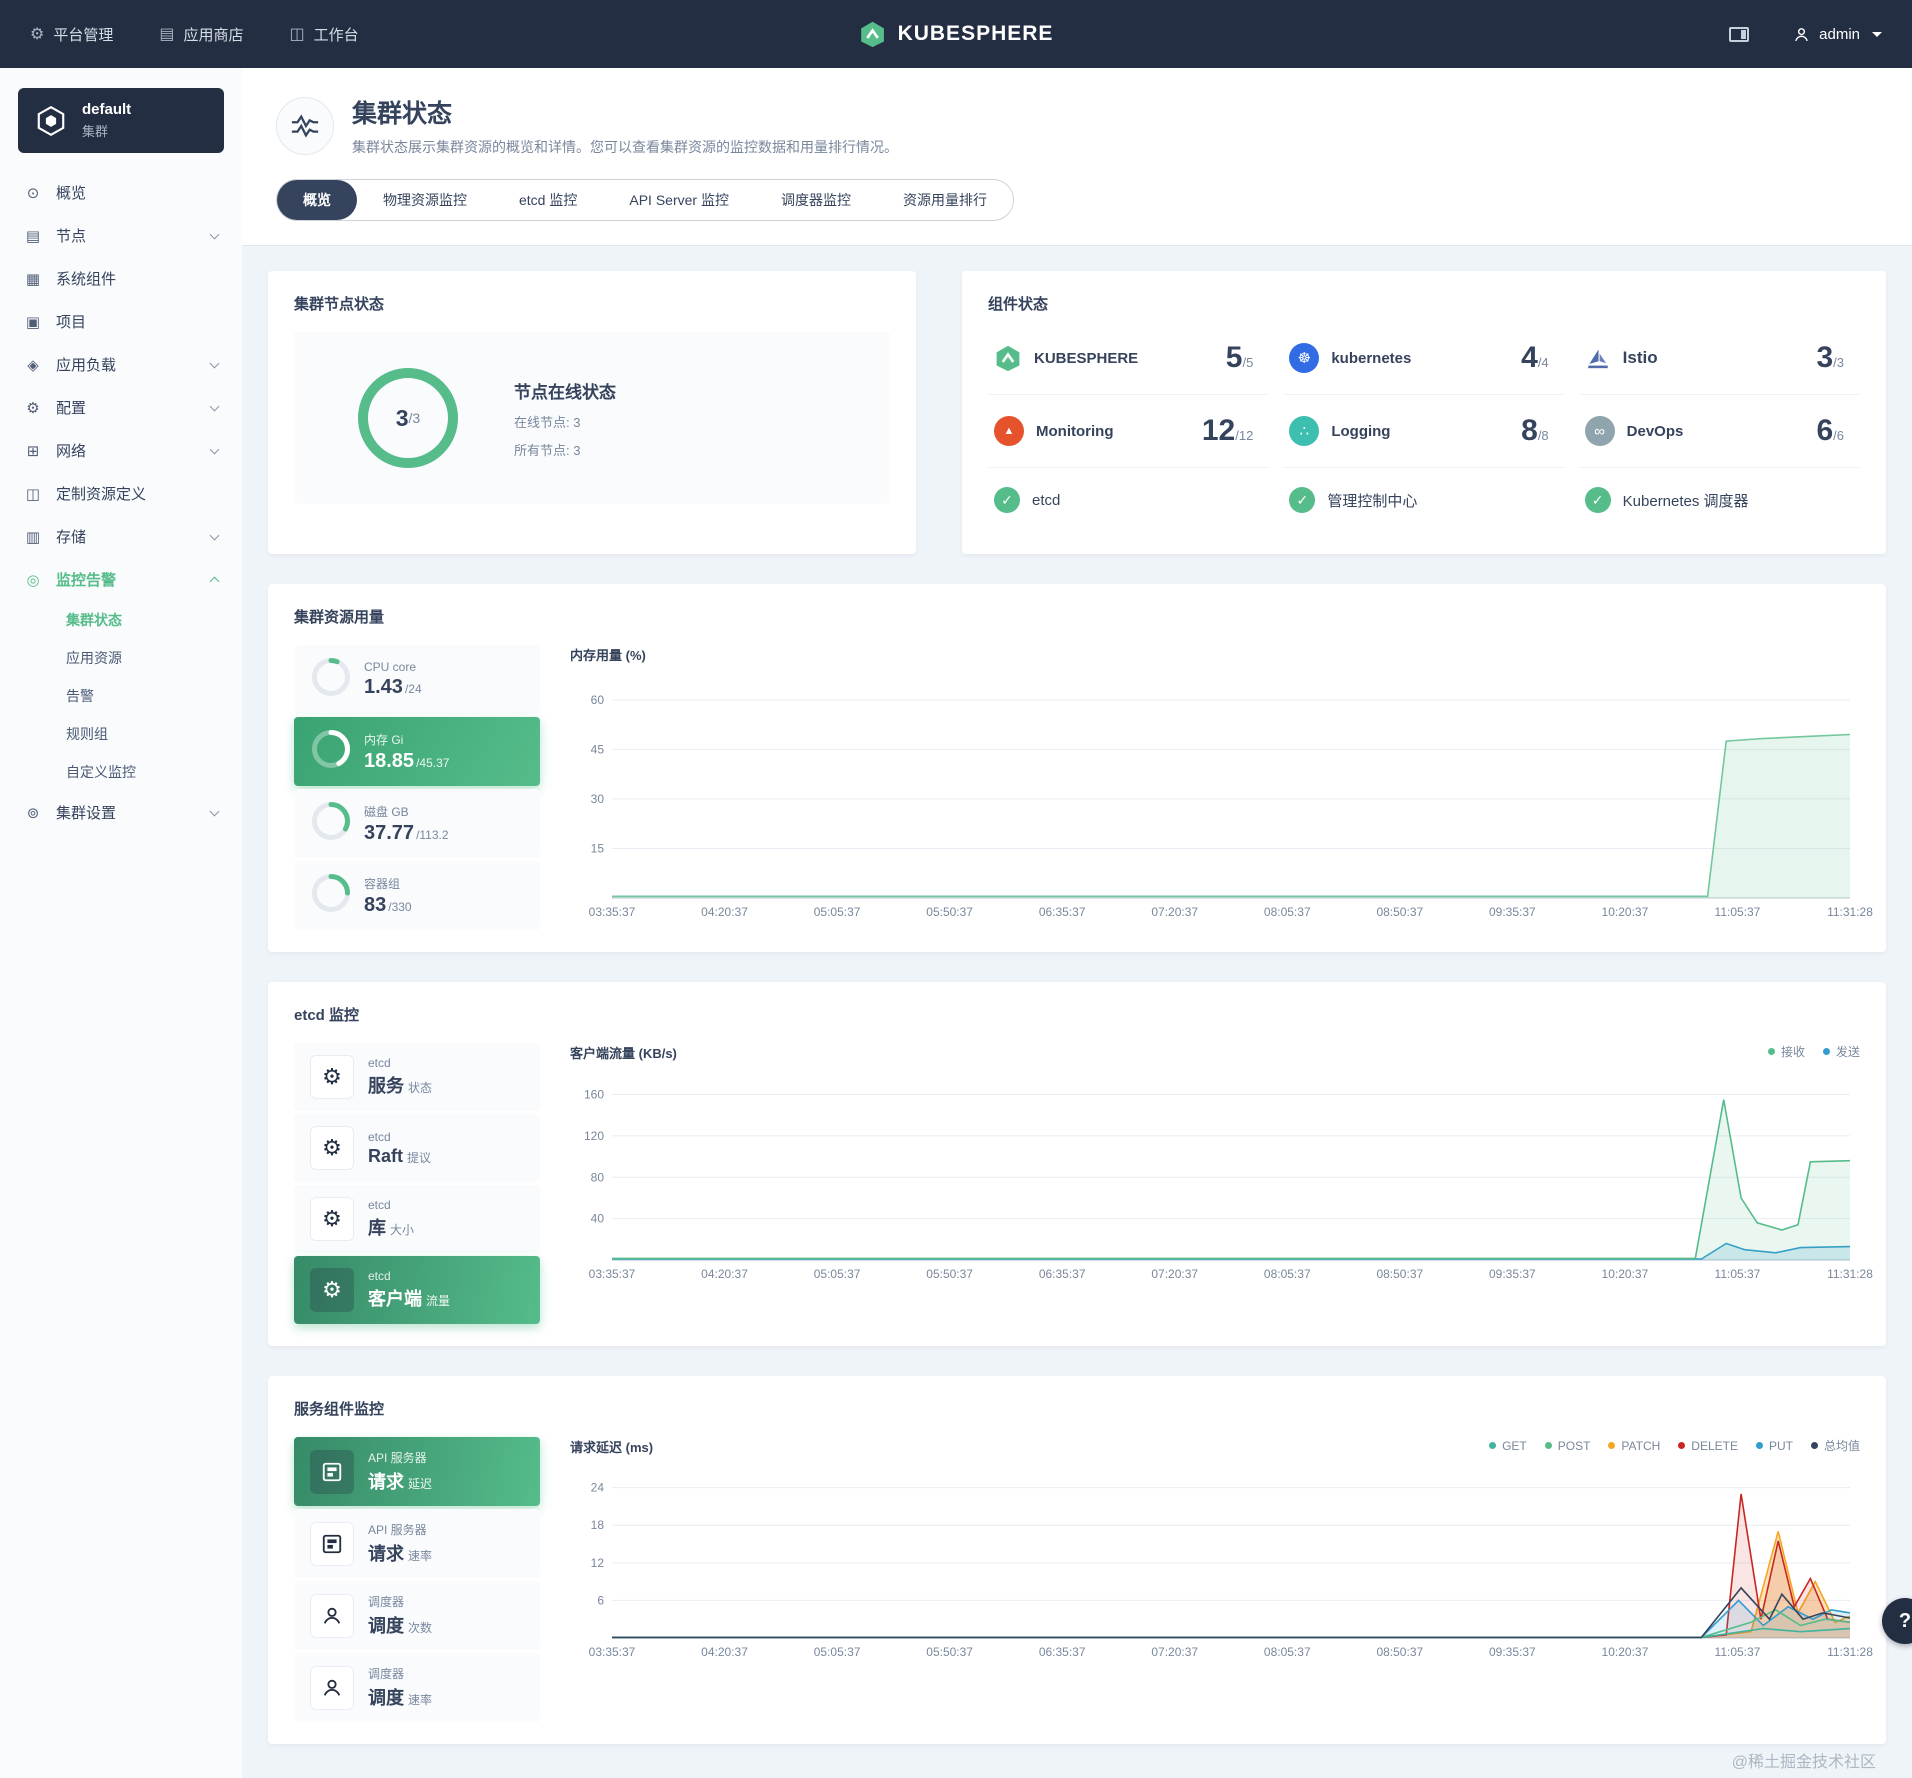 Image resolution: width=1912 pixels, height=1778 pixels. What do you see at coordinates (33, 813) in the screenshot?
I see `settings-icon: ⊚` at bounding box center [33, 813].